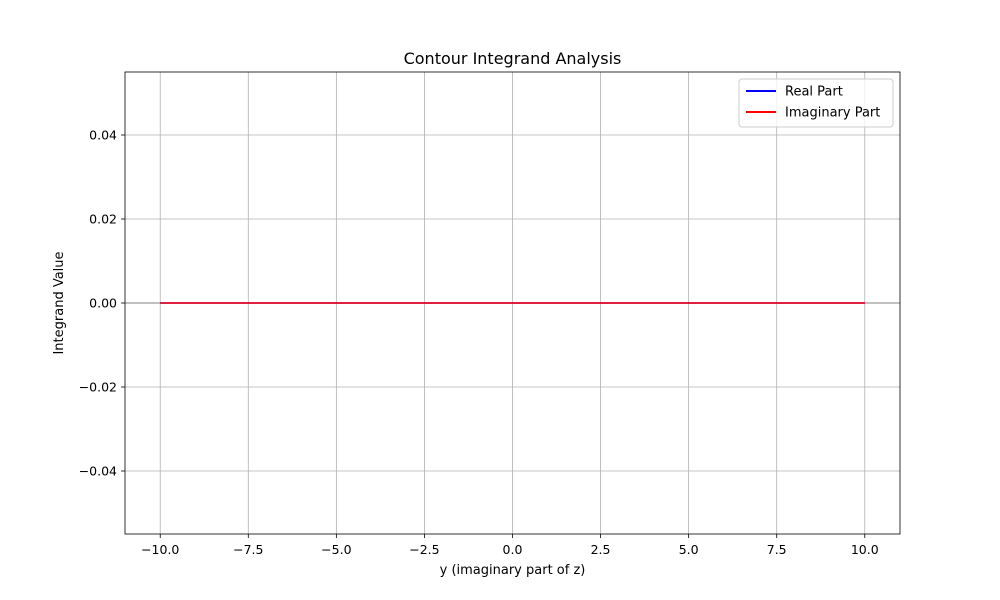 The width and height of the screenshot is (1000, 600). Describe the element at coordinates (601, 549) in the screenshot. I see `x-tick-label: 2.5` at that location.